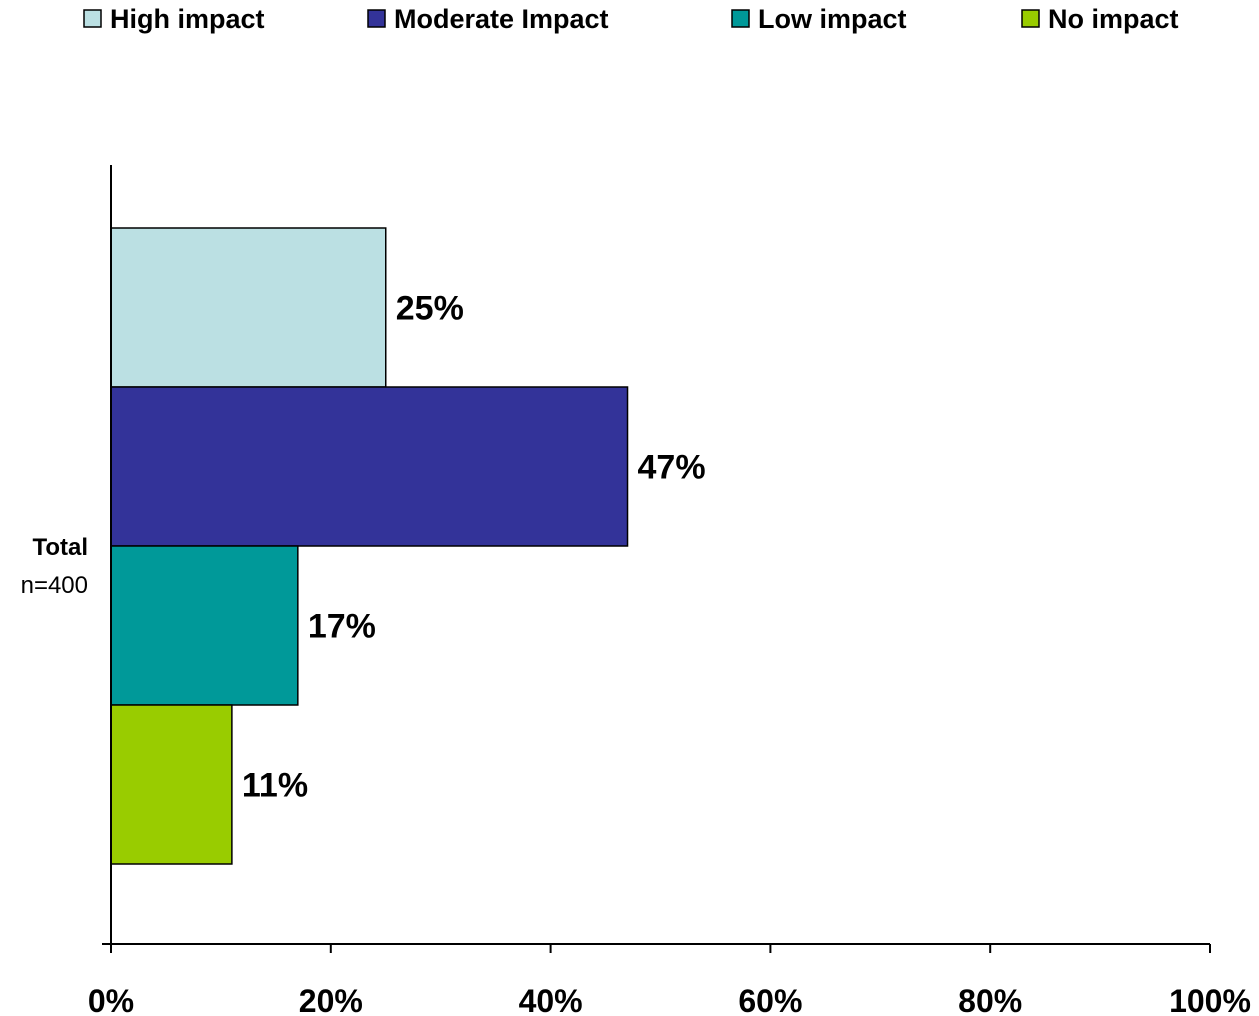 The image size is (1259, 1016). Describe the element at coordinates (204, 625) in the screenshot. I see `bar-low-impact` at that location.